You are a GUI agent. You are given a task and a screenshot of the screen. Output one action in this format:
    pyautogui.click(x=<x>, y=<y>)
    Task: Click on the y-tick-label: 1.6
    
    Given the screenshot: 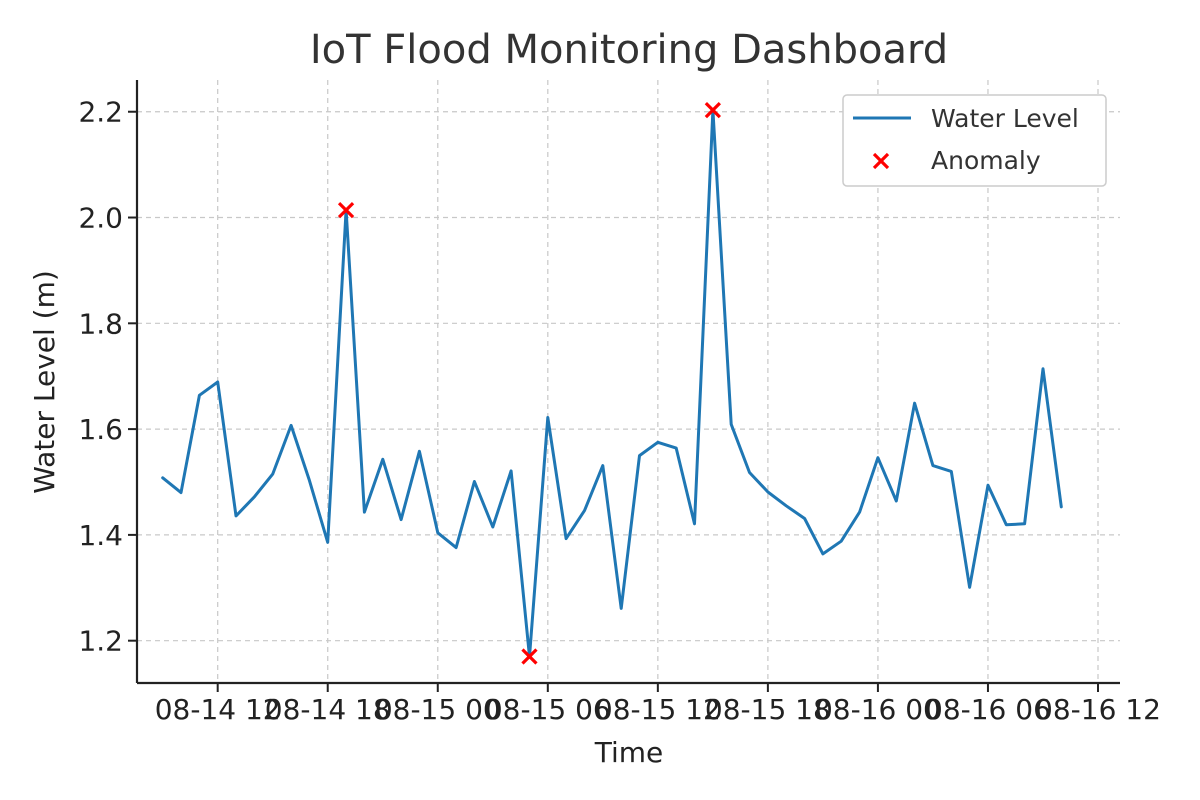 What is the action you would take?
    pyautogui.click(x=100, y=429)
    